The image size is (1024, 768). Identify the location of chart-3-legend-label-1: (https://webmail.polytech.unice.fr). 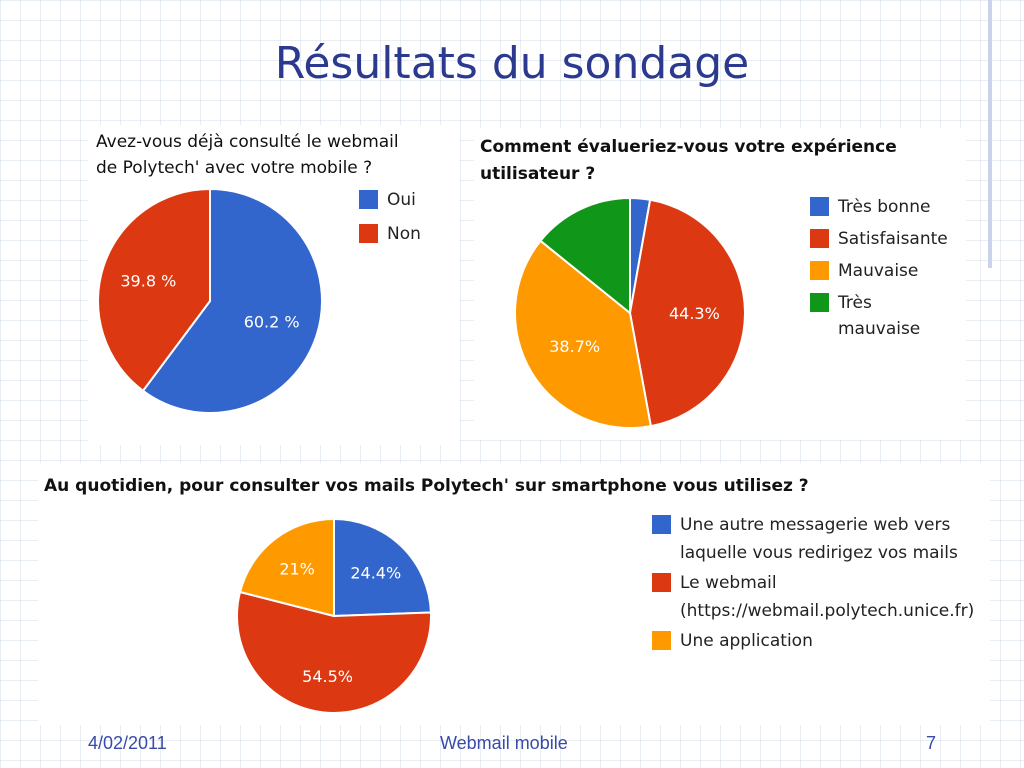
(827, 611).